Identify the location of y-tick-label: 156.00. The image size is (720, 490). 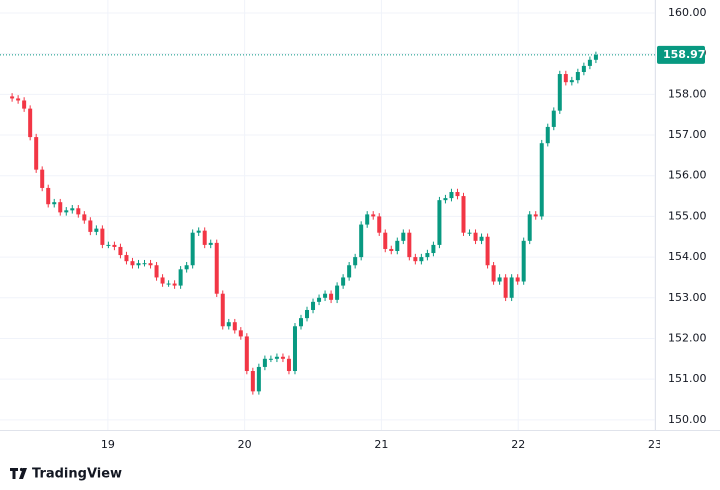
(687, 175).